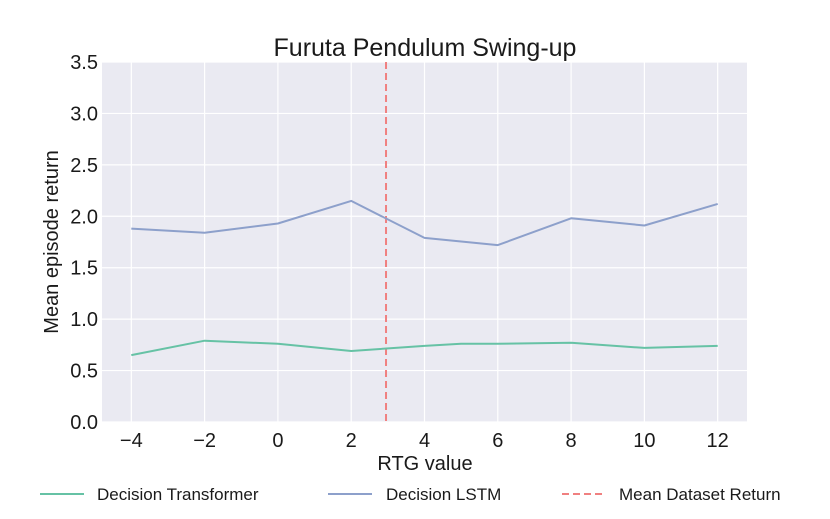 This screenshot has height=519, width=830. I want to click on x-tick-label: 12, so click(718, 441).